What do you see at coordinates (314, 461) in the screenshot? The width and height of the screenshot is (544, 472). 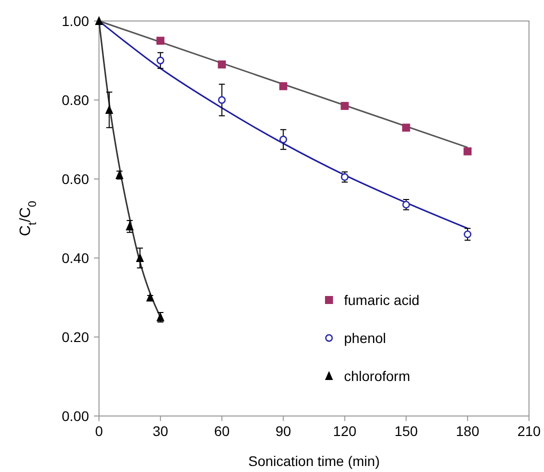 I see `x-axis-title: Sonication time (min)` at bounding box center [314, 461].